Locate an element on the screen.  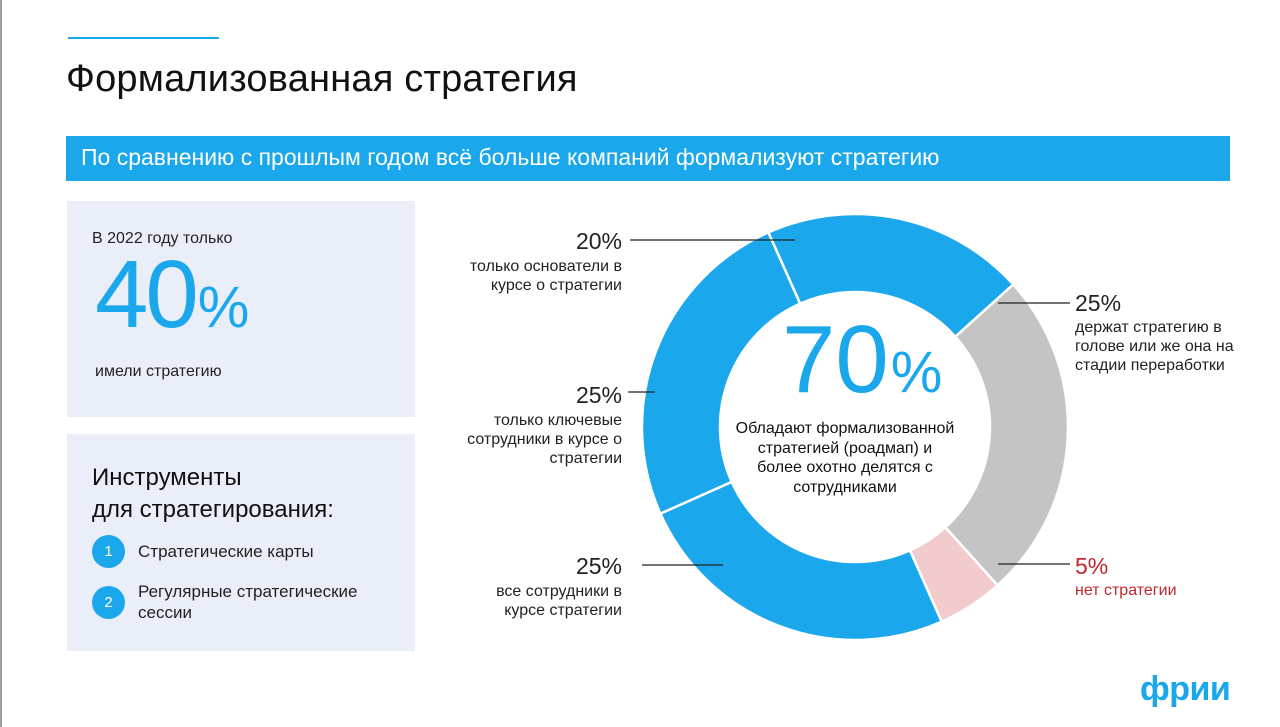
tool-item: 2 Регулярные стратегические сессии is located at coordinates (245, 602).